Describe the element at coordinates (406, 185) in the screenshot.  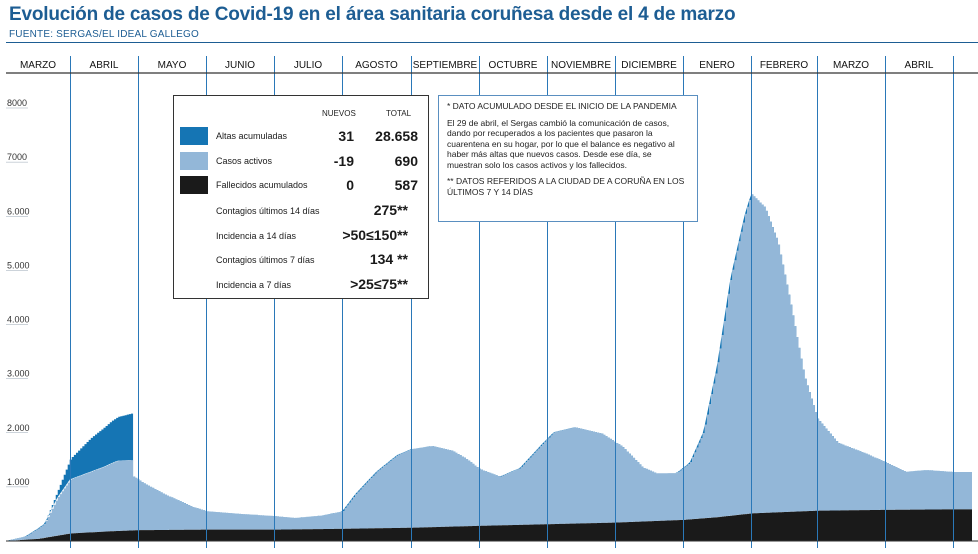
I see `legend-total-fallecidos: 587` at that location.